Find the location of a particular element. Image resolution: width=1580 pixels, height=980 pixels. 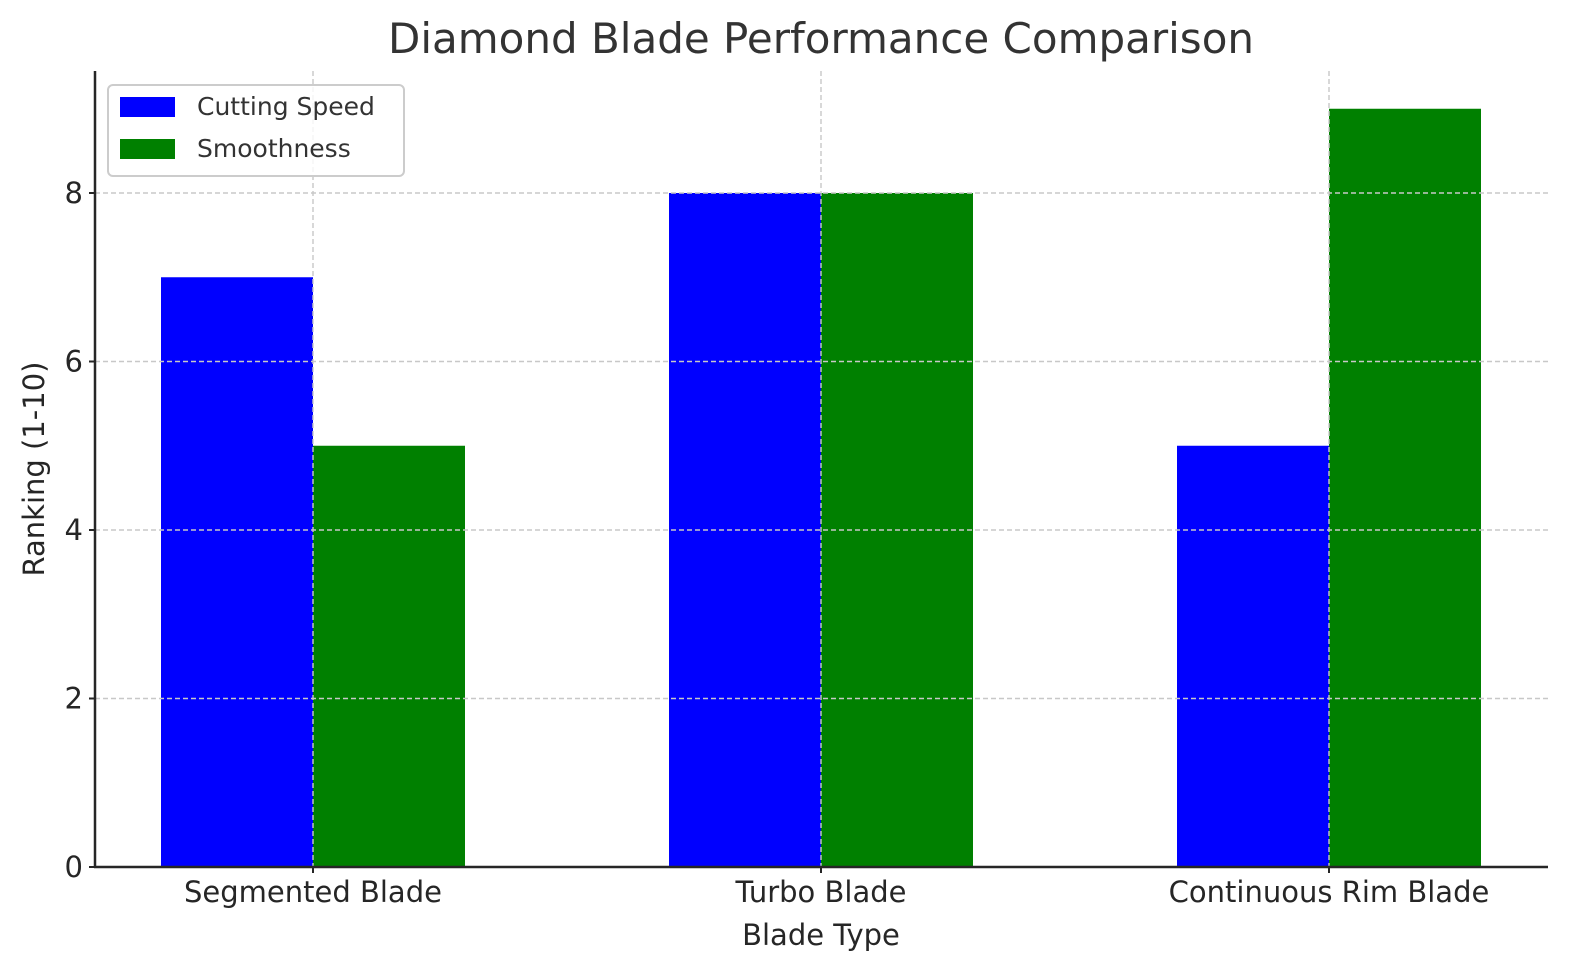

legend-box is located at coordinates (256, 130).